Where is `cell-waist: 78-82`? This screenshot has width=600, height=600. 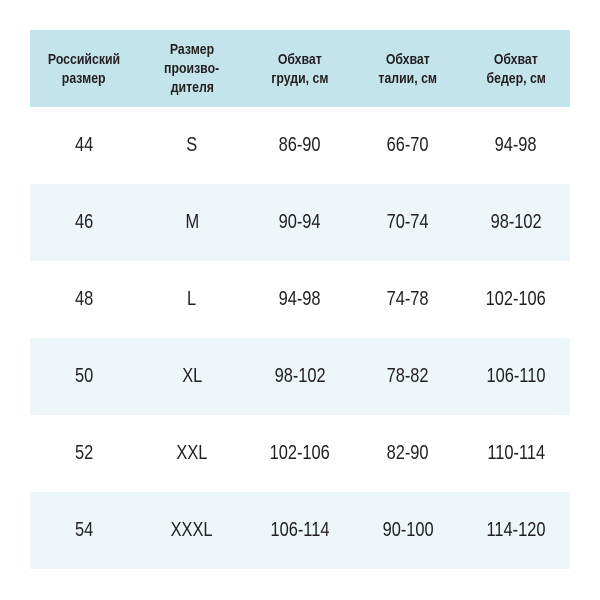
cell-waist: 78-82 is located at coordinates (408, 376).